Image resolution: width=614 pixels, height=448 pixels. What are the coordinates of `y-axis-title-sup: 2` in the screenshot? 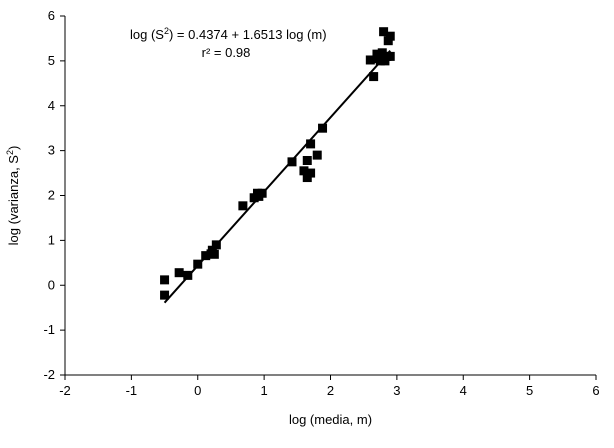 It's located at (10, 152).